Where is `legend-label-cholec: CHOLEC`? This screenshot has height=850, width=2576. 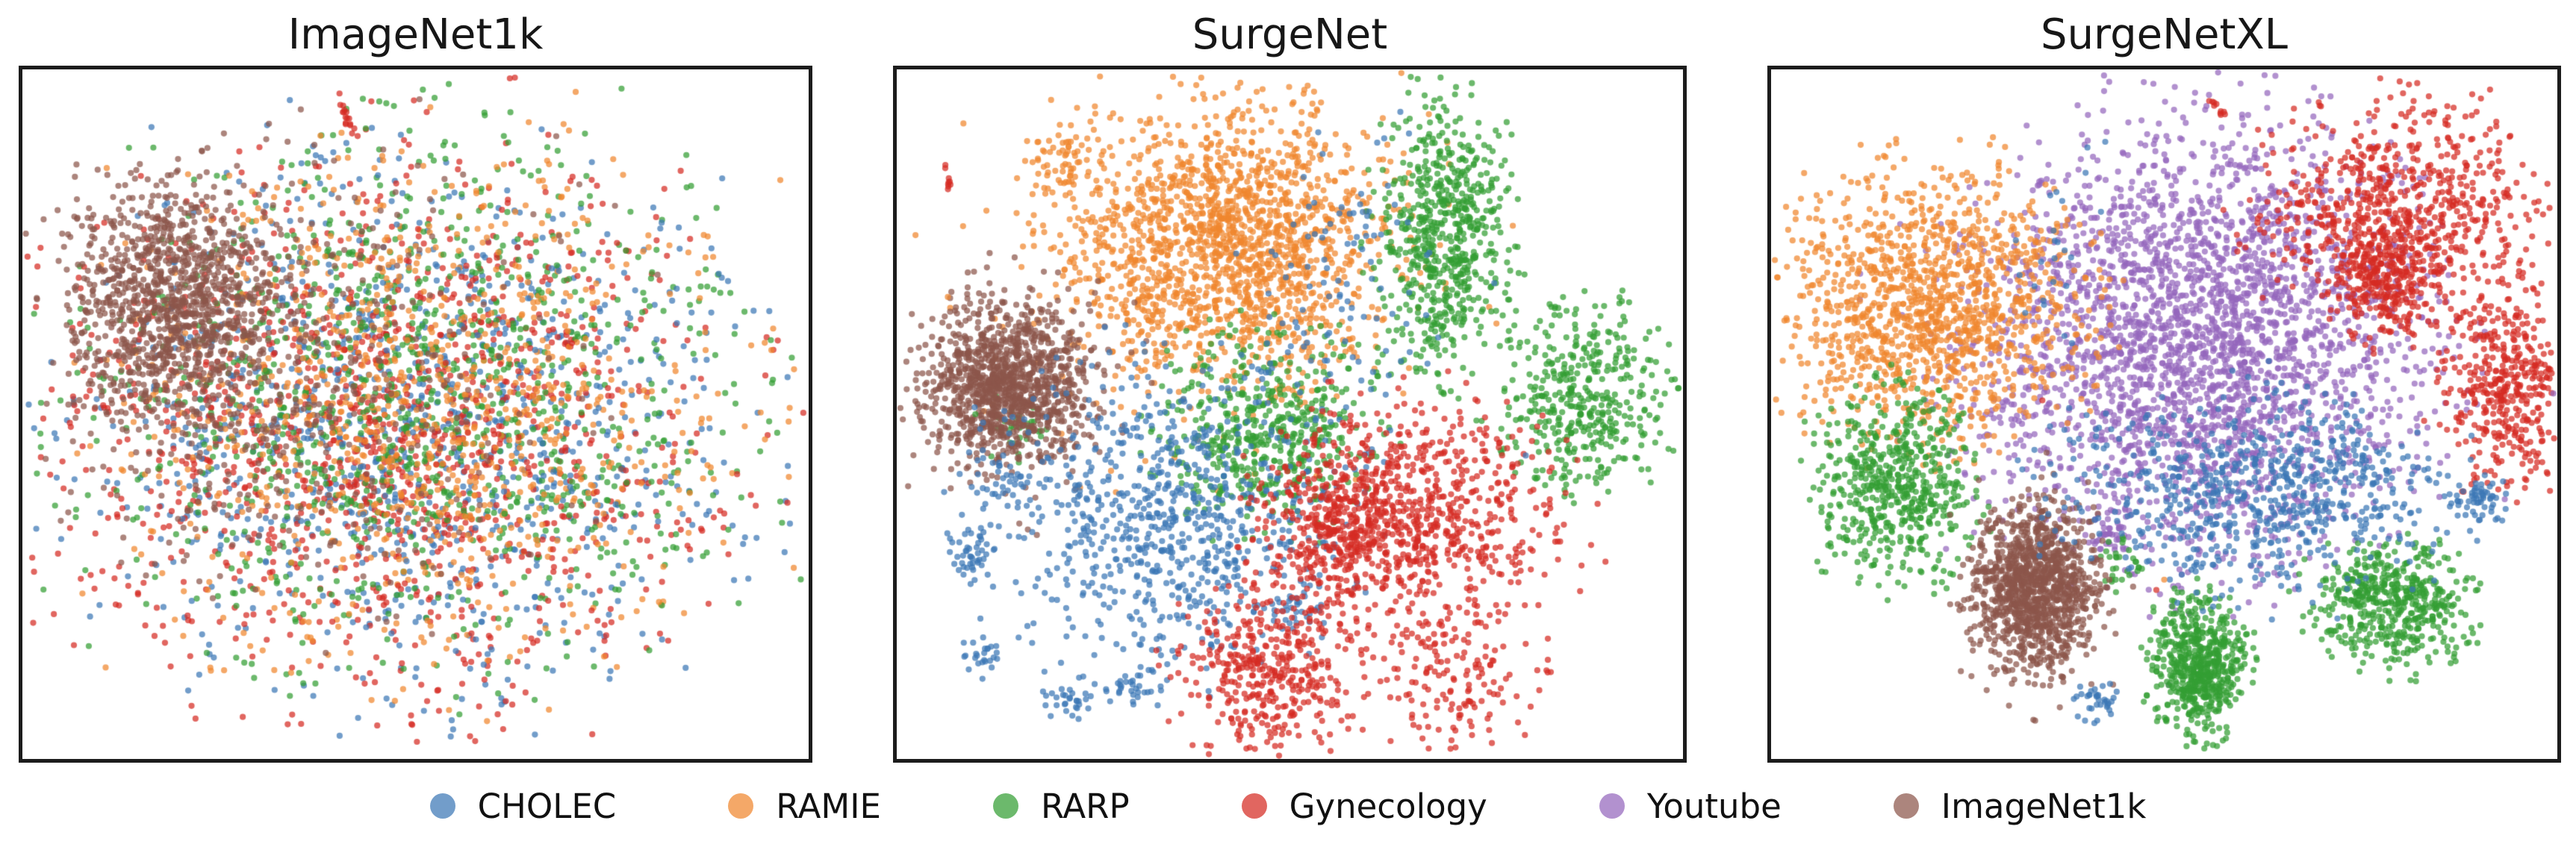 legend-label-cholec: CHOLEC is located at coordinates (547, 806).